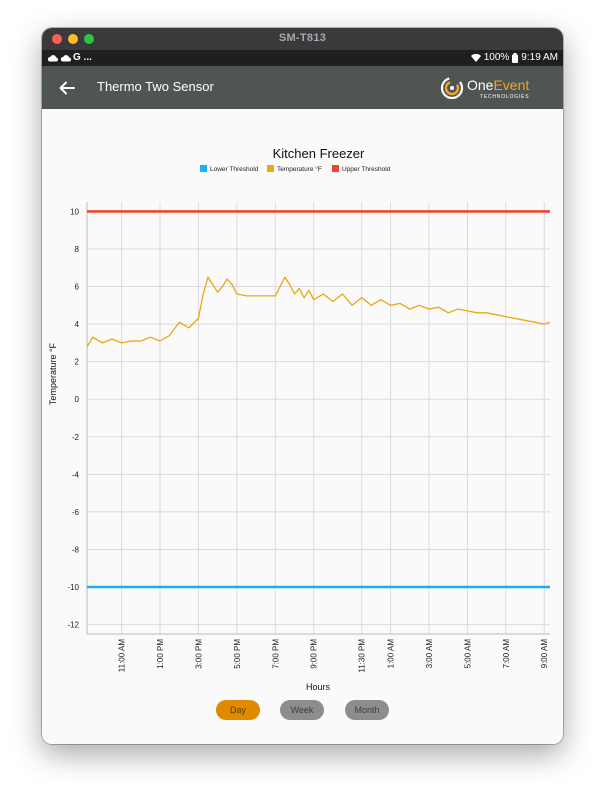 This screenshot has height=800, width=605. Describe the element at coordinates (391, 654) in the screenshot. I see `x-tick-label: 1:00 AM` at that location.